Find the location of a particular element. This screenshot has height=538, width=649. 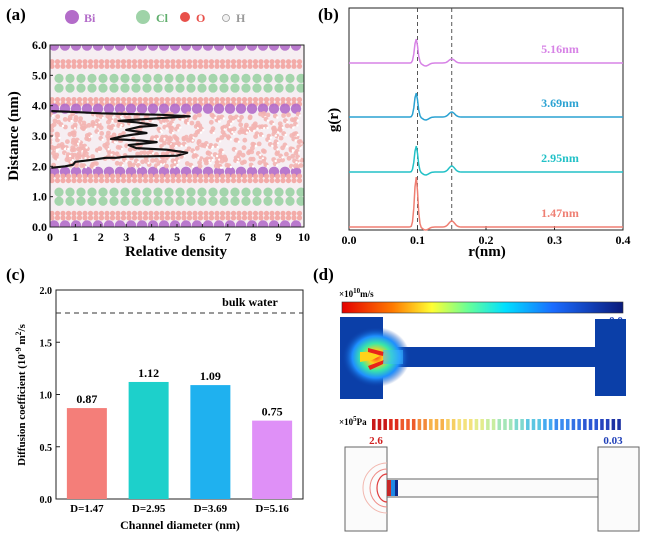

panel-c-axes: 0.0 0.5 1.0 1.5 2.0 is located at coordinates (50, 396).